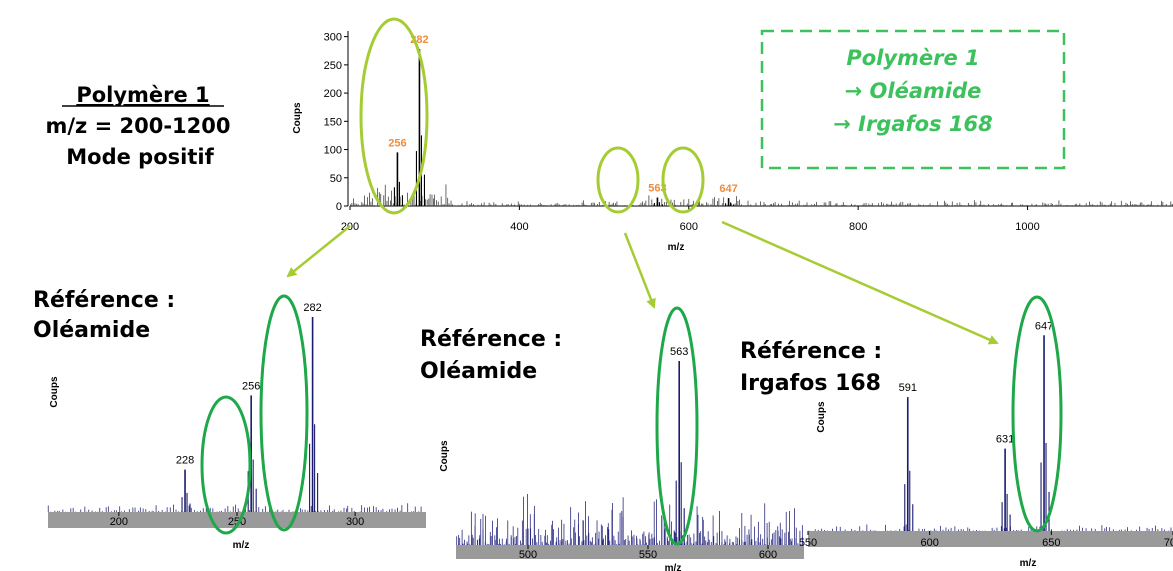 The height and width of the screenshot is (571, 1173). What do you see at coordinates (333, 94) in the screenshot?
I see `y-tick-label: 200` at bounding box center [333, 94].